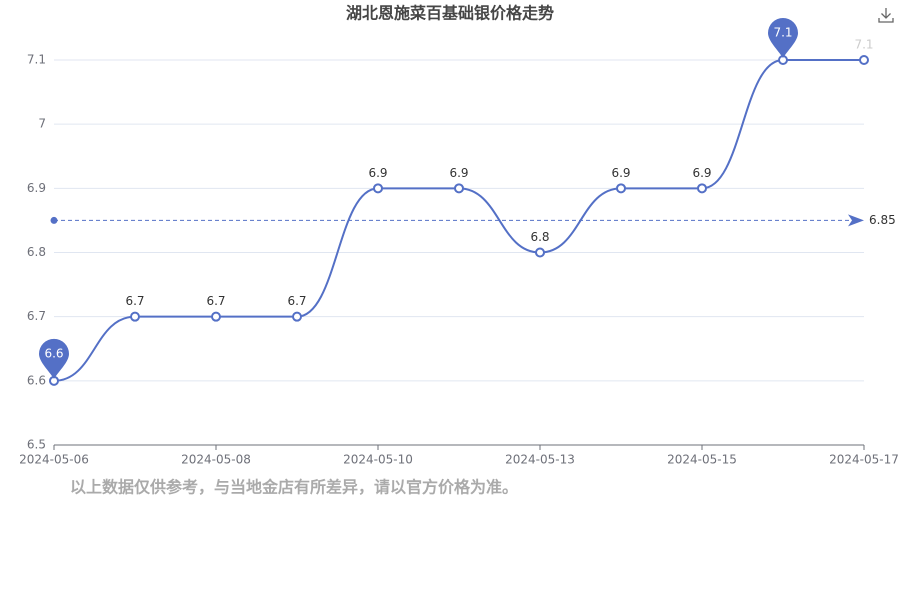 This screenshot has height=600, width=900. I want to click on data-label: 7.1, so click(863, 45).